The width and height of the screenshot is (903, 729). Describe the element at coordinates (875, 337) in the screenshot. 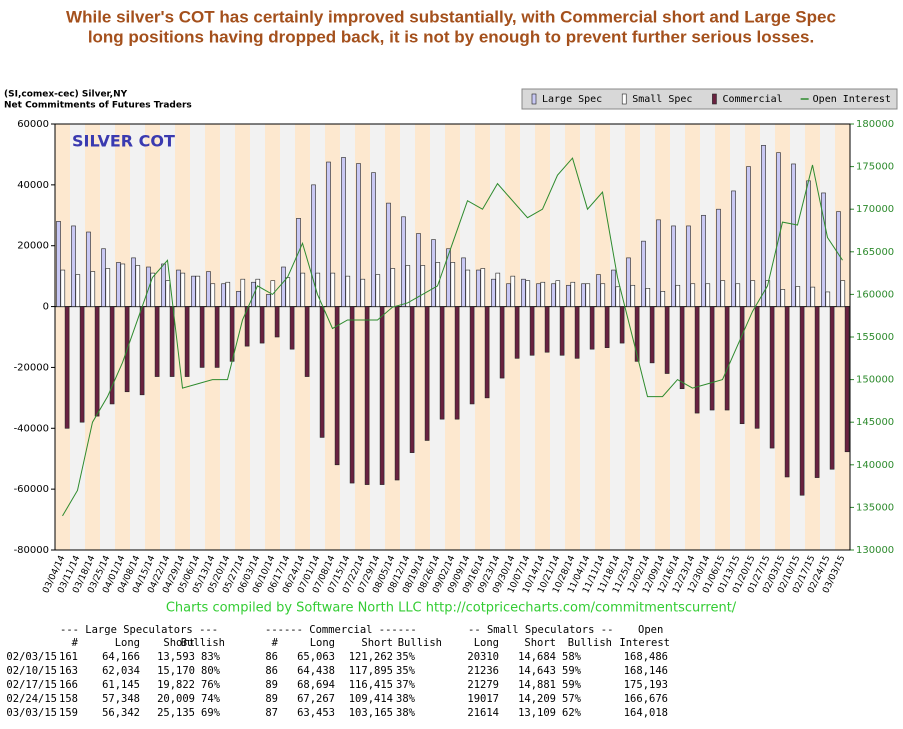

I see `y2-tick-label: 155000` at that location.